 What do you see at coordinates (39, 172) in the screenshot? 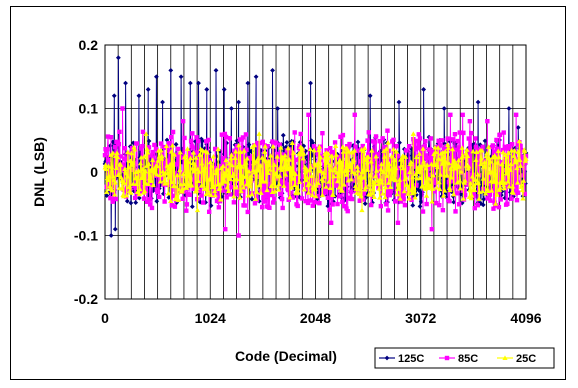
I see `y-axis-label: DNL (LSB)` at bounding box center [39, 172].